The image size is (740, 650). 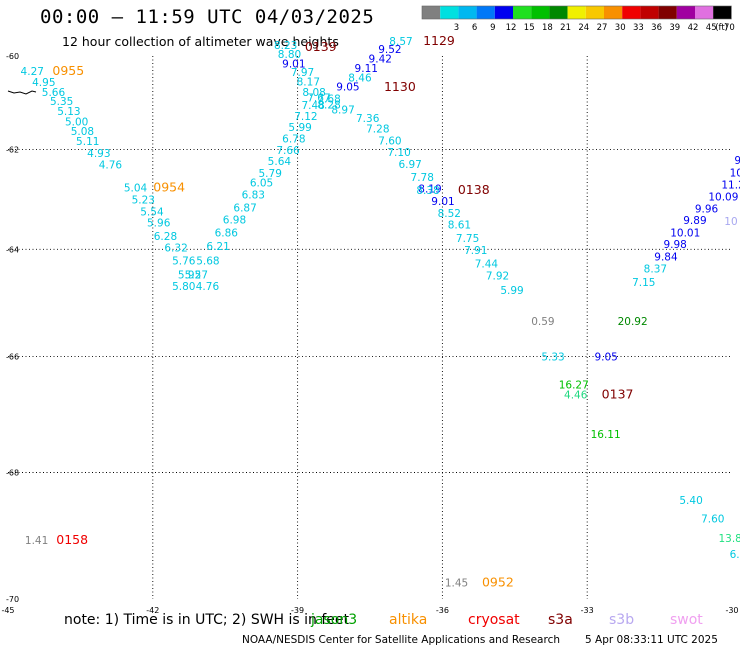 What do you see at coordinates (686, 620) in the screenshot?
I see `mission-swot: swot` at bounding box center [686, 620].